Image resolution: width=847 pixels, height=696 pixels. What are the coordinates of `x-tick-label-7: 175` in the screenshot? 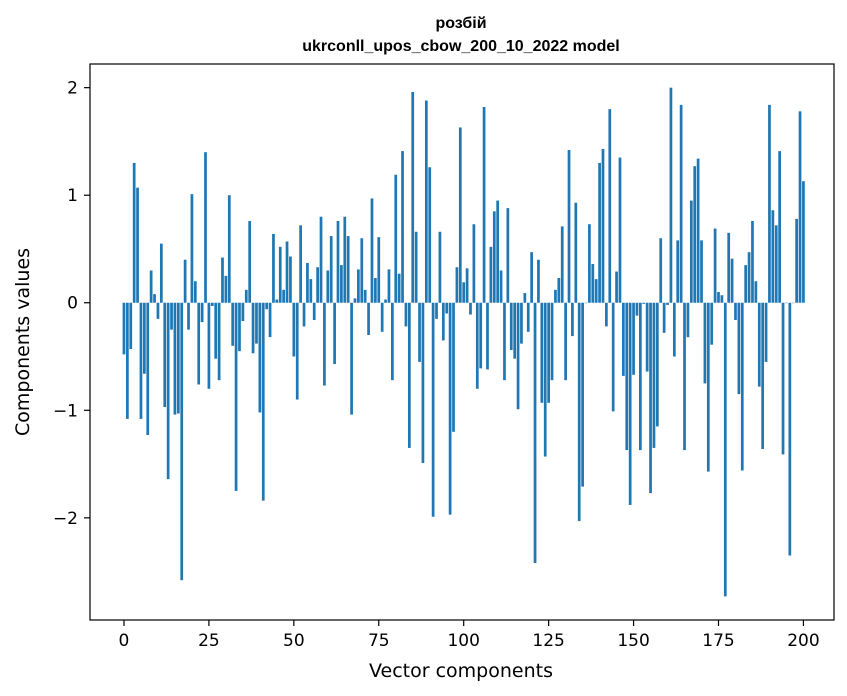 It's located at (718, 641).